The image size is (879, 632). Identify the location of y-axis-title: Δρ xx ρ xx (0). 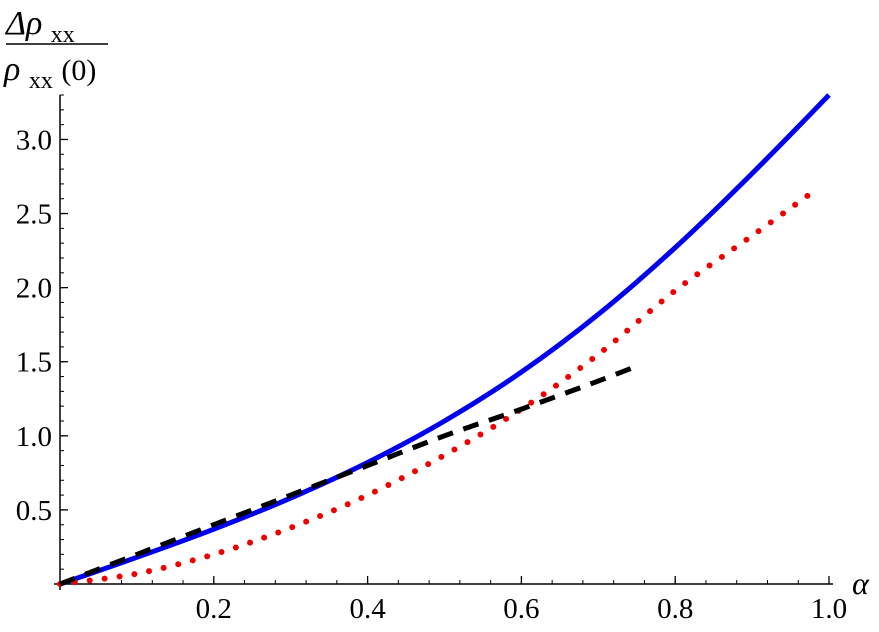
(55, 50).